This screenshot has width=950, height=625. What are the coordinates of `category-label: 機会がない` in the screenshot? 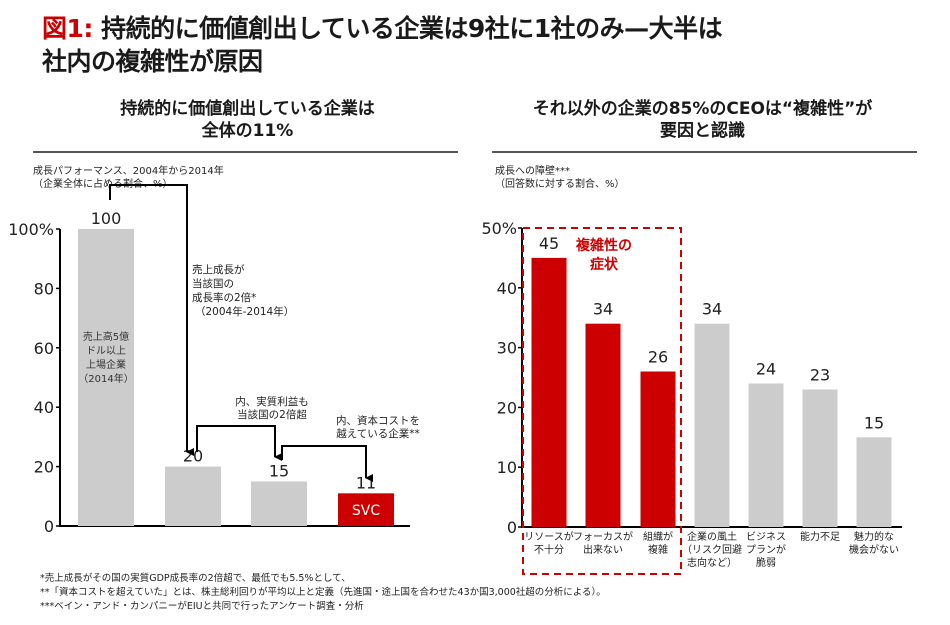 It's located at (874, 549).